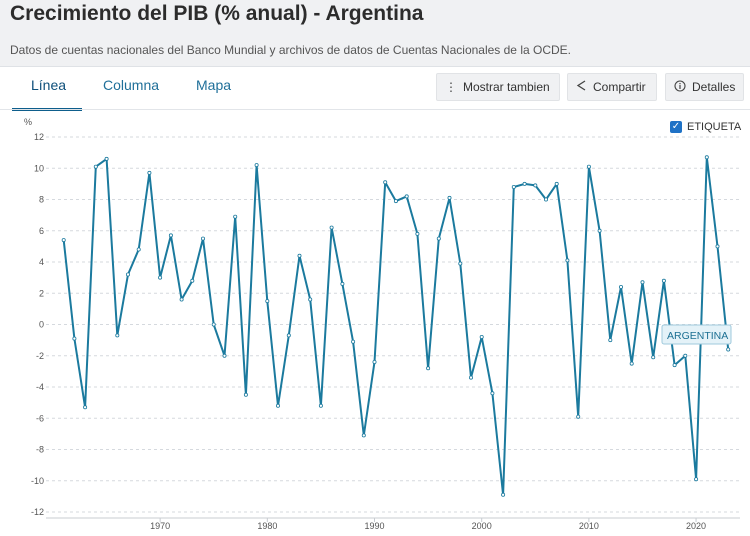  I want to click on y-axis-unit-label: %, so click(28, 122).